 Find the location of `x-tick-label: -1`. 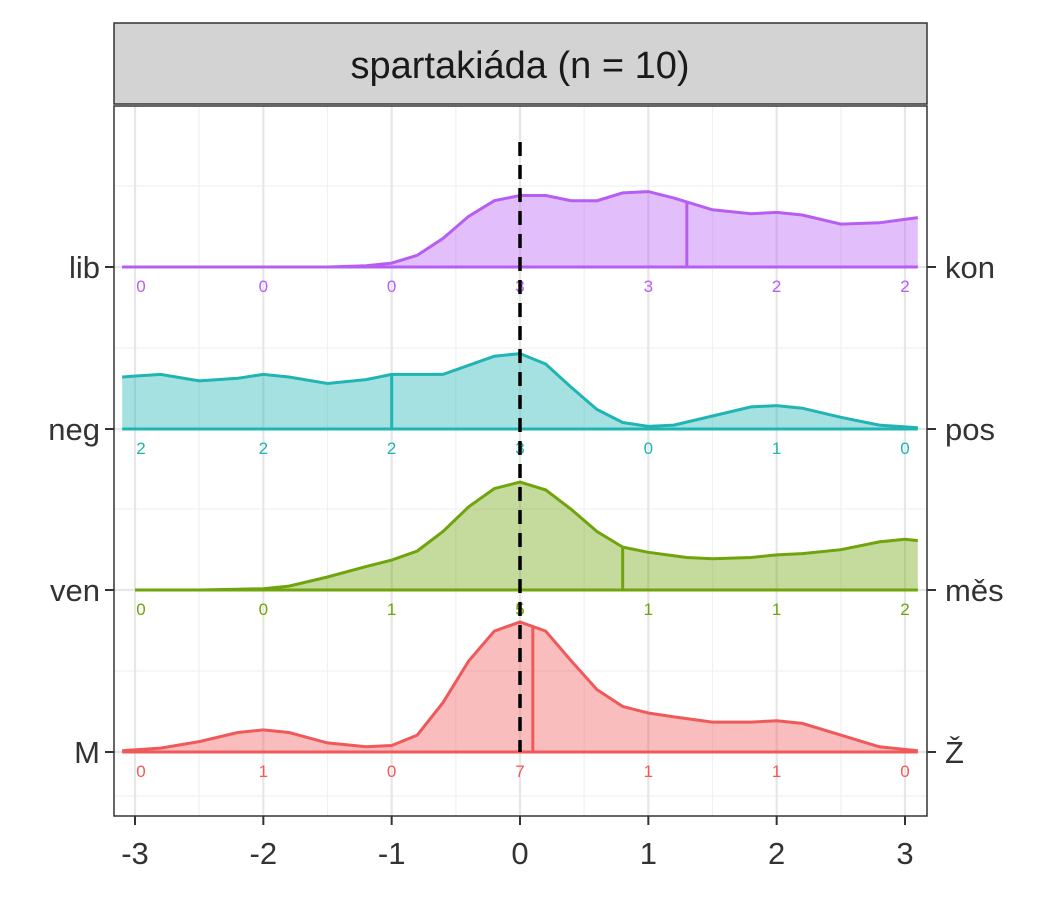

x-tick-label: -1 is located at coordinates (392, 853).